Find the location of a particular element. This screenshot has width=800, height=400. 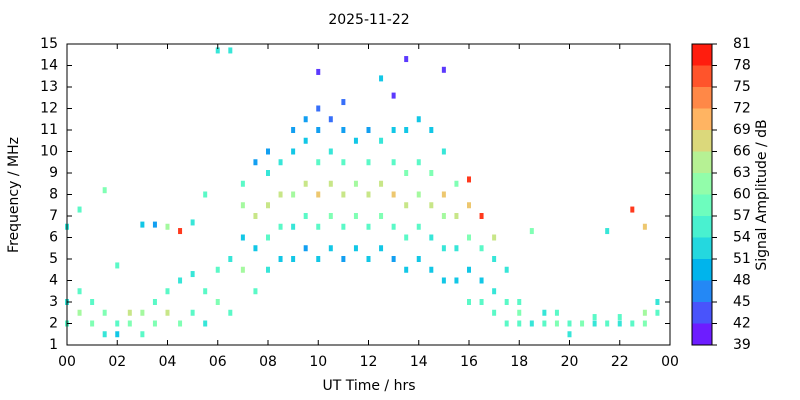

y-tick-label: 15 is located at coordinates (49, 44).